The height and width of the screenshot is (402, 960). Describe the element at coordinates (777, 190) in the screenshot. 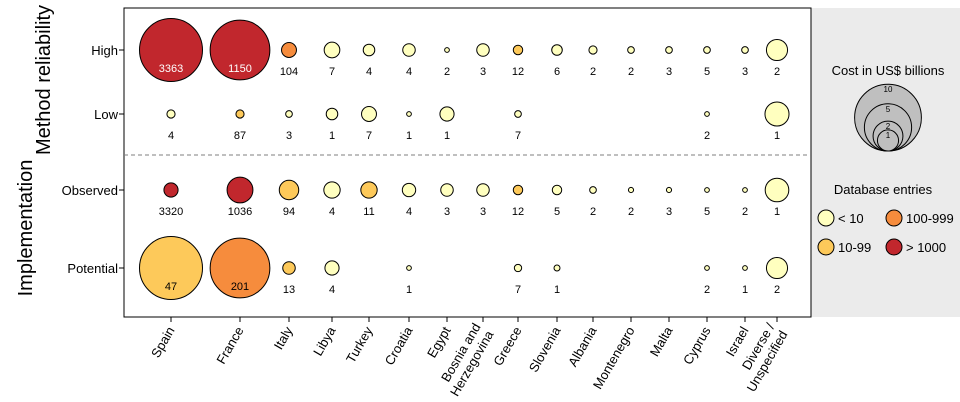

I see `bubble-observed-diverse-unspecified` at that location.